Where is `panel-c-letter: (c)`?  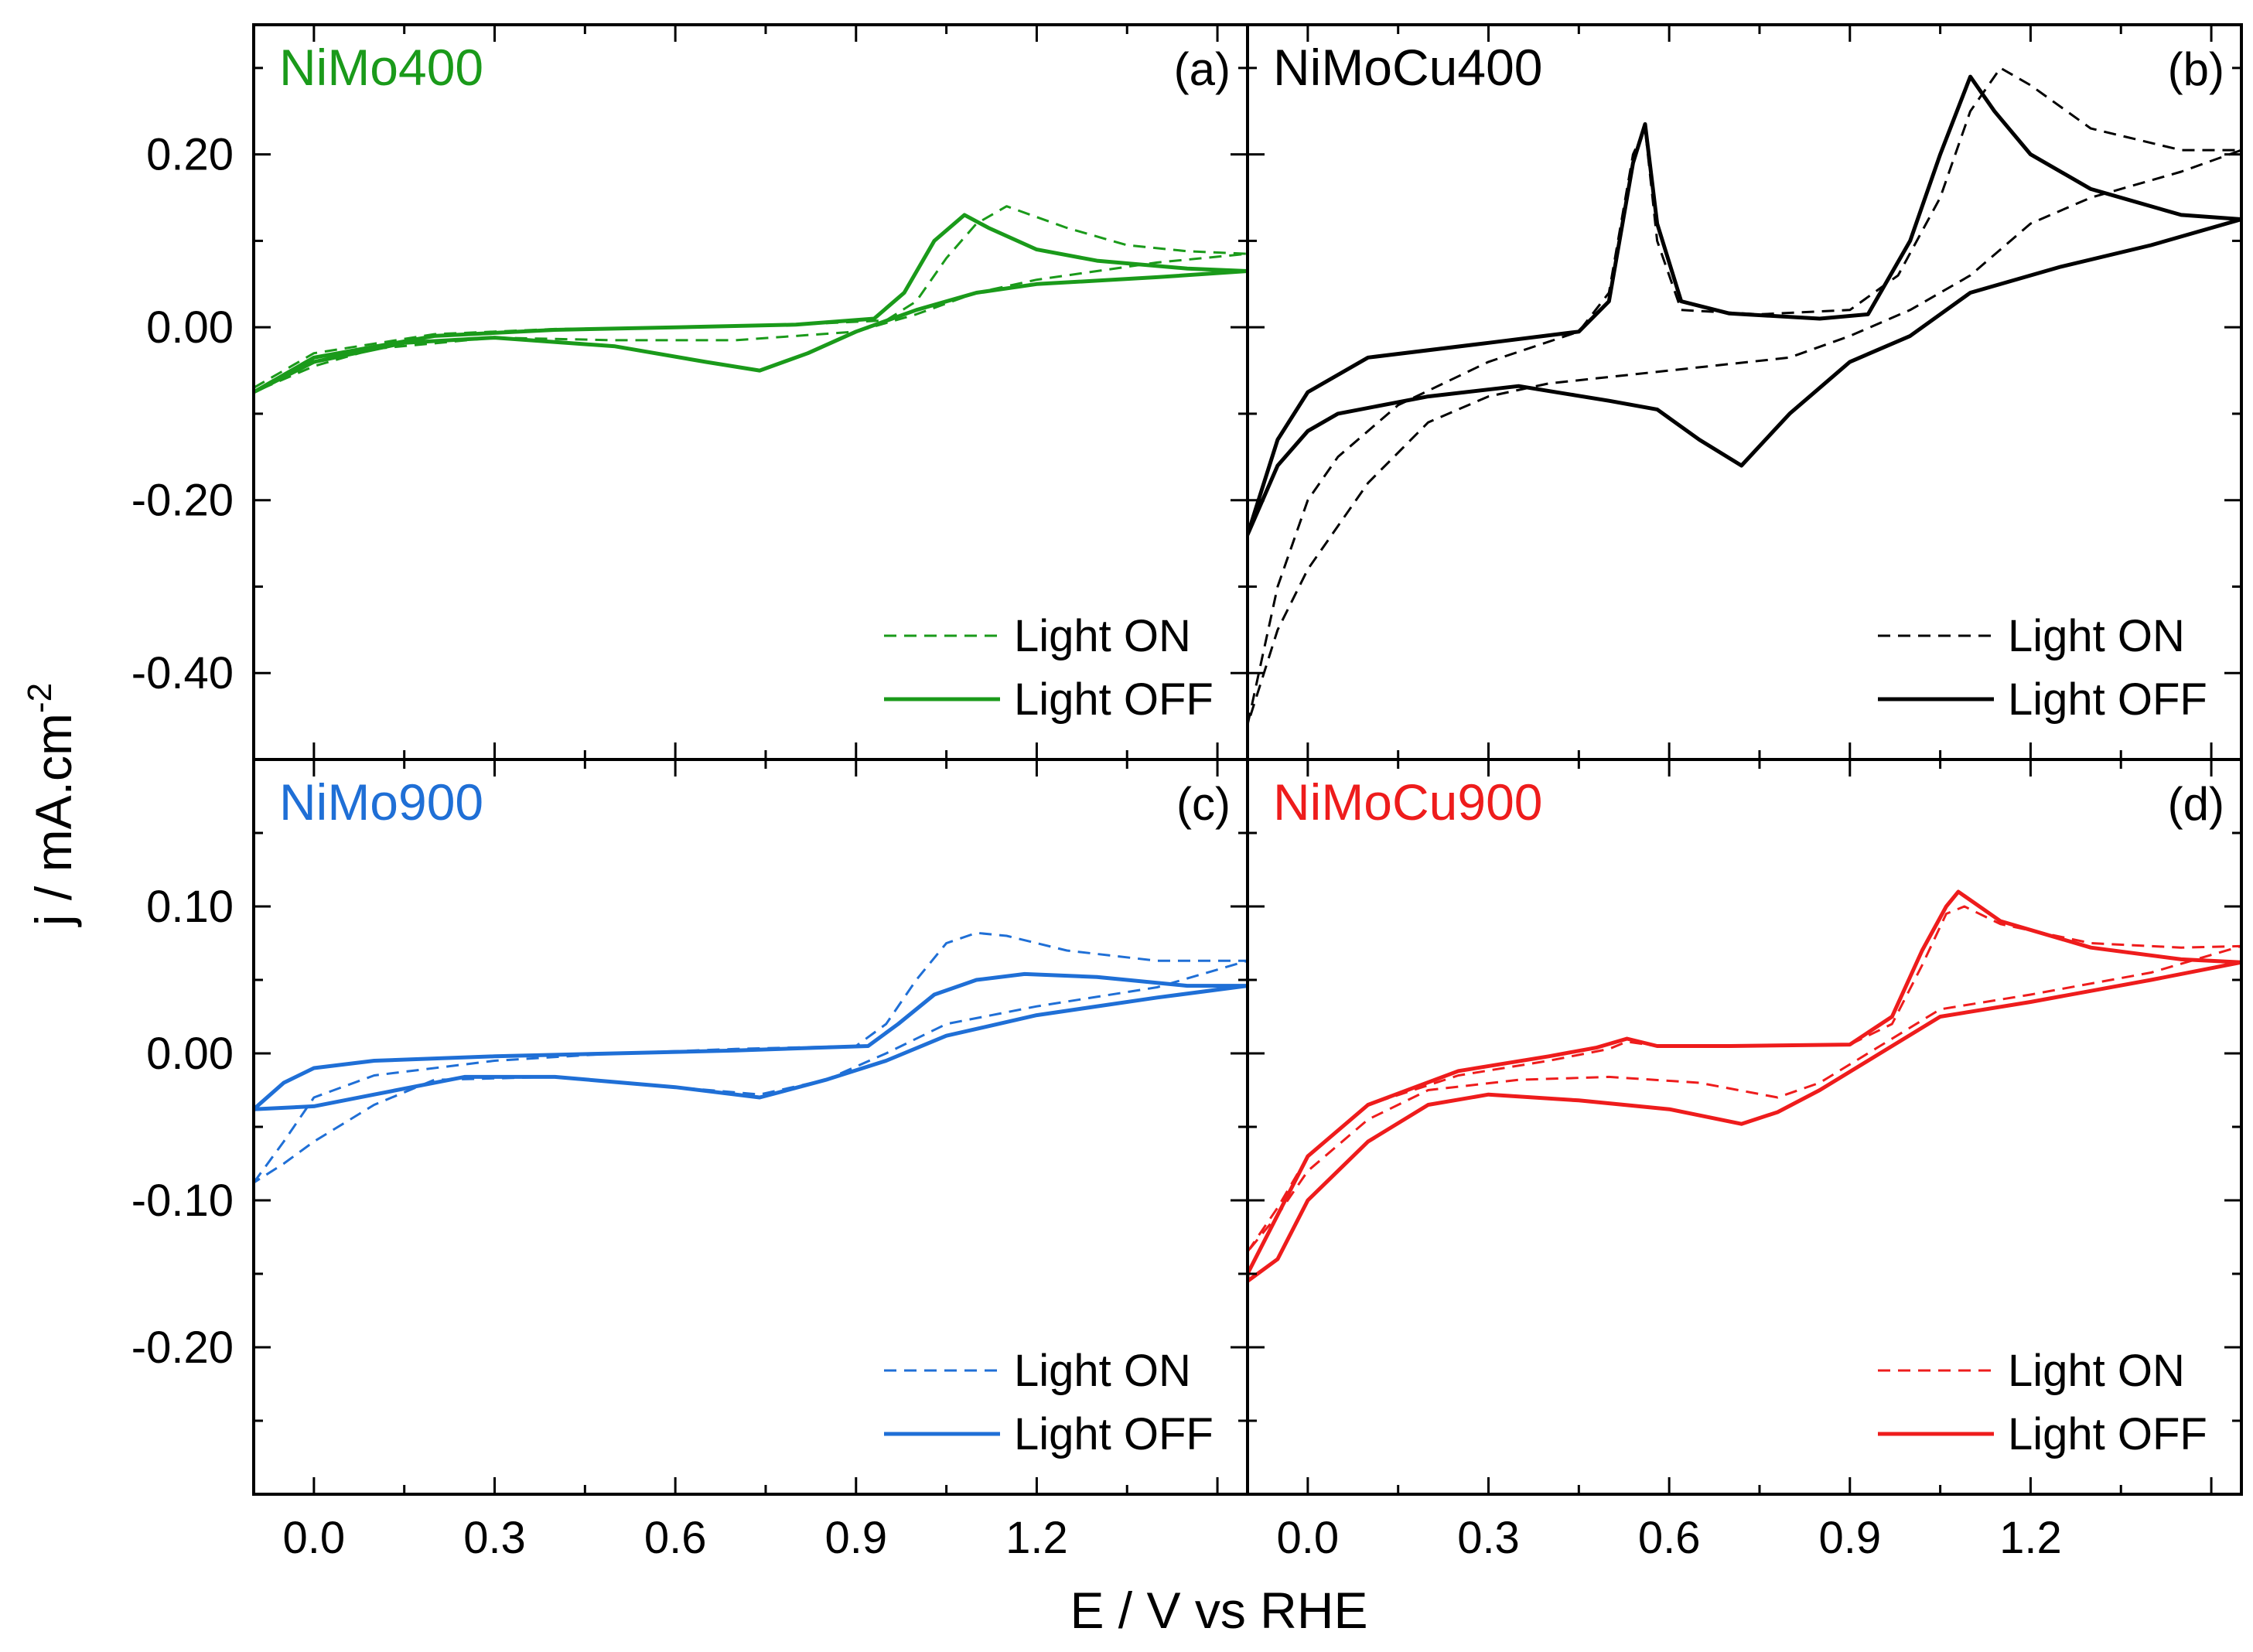 panel-c-letter: (c) is located at coordinates (1204, 804).